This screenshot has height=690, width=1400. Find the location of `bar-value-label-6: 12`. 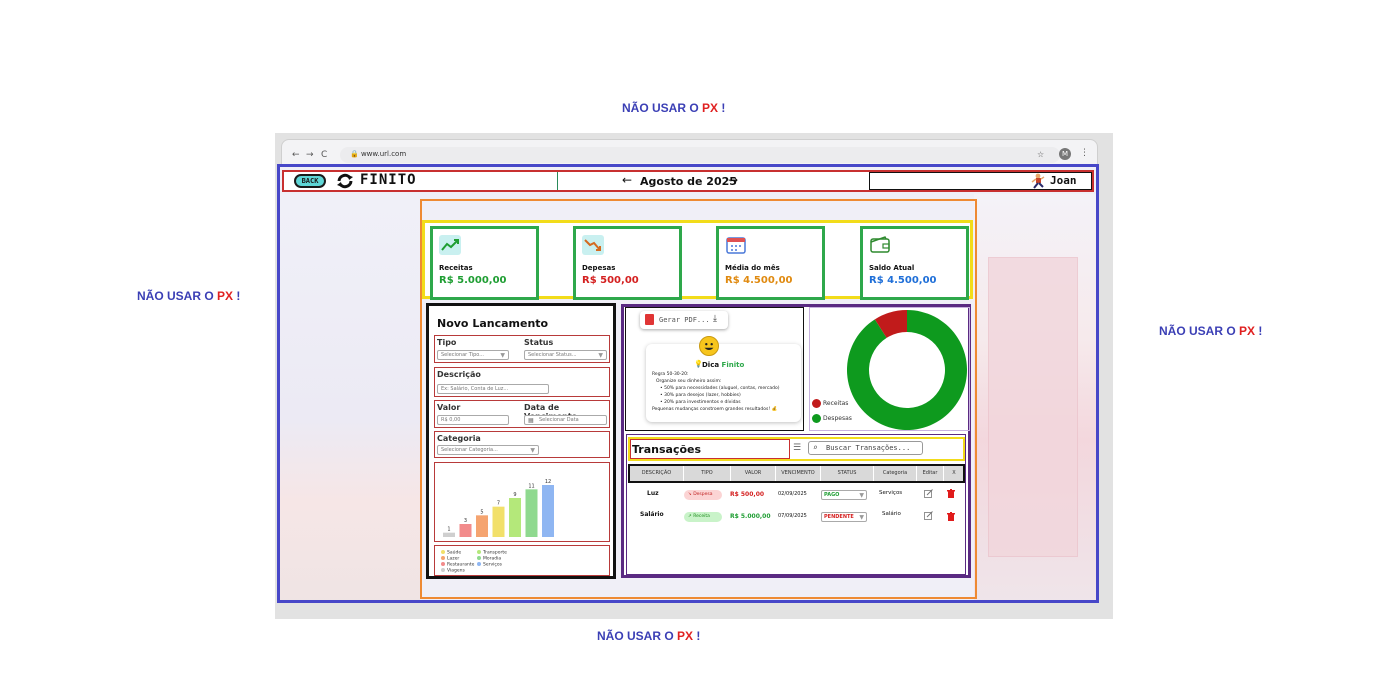

bar-value-label-6: 12 is located at coordinates (548, 482).